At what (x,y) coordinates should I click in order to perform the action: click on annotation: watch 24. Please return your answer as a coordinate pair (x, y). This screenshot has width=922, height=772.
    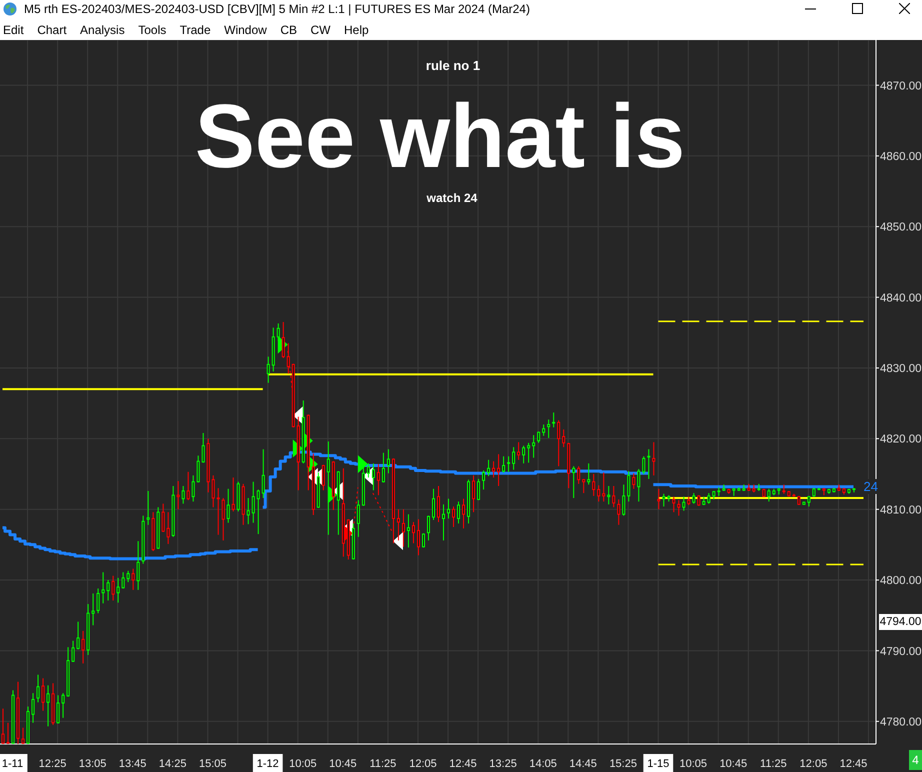
    Looking at the image, I should click on (452, 198).